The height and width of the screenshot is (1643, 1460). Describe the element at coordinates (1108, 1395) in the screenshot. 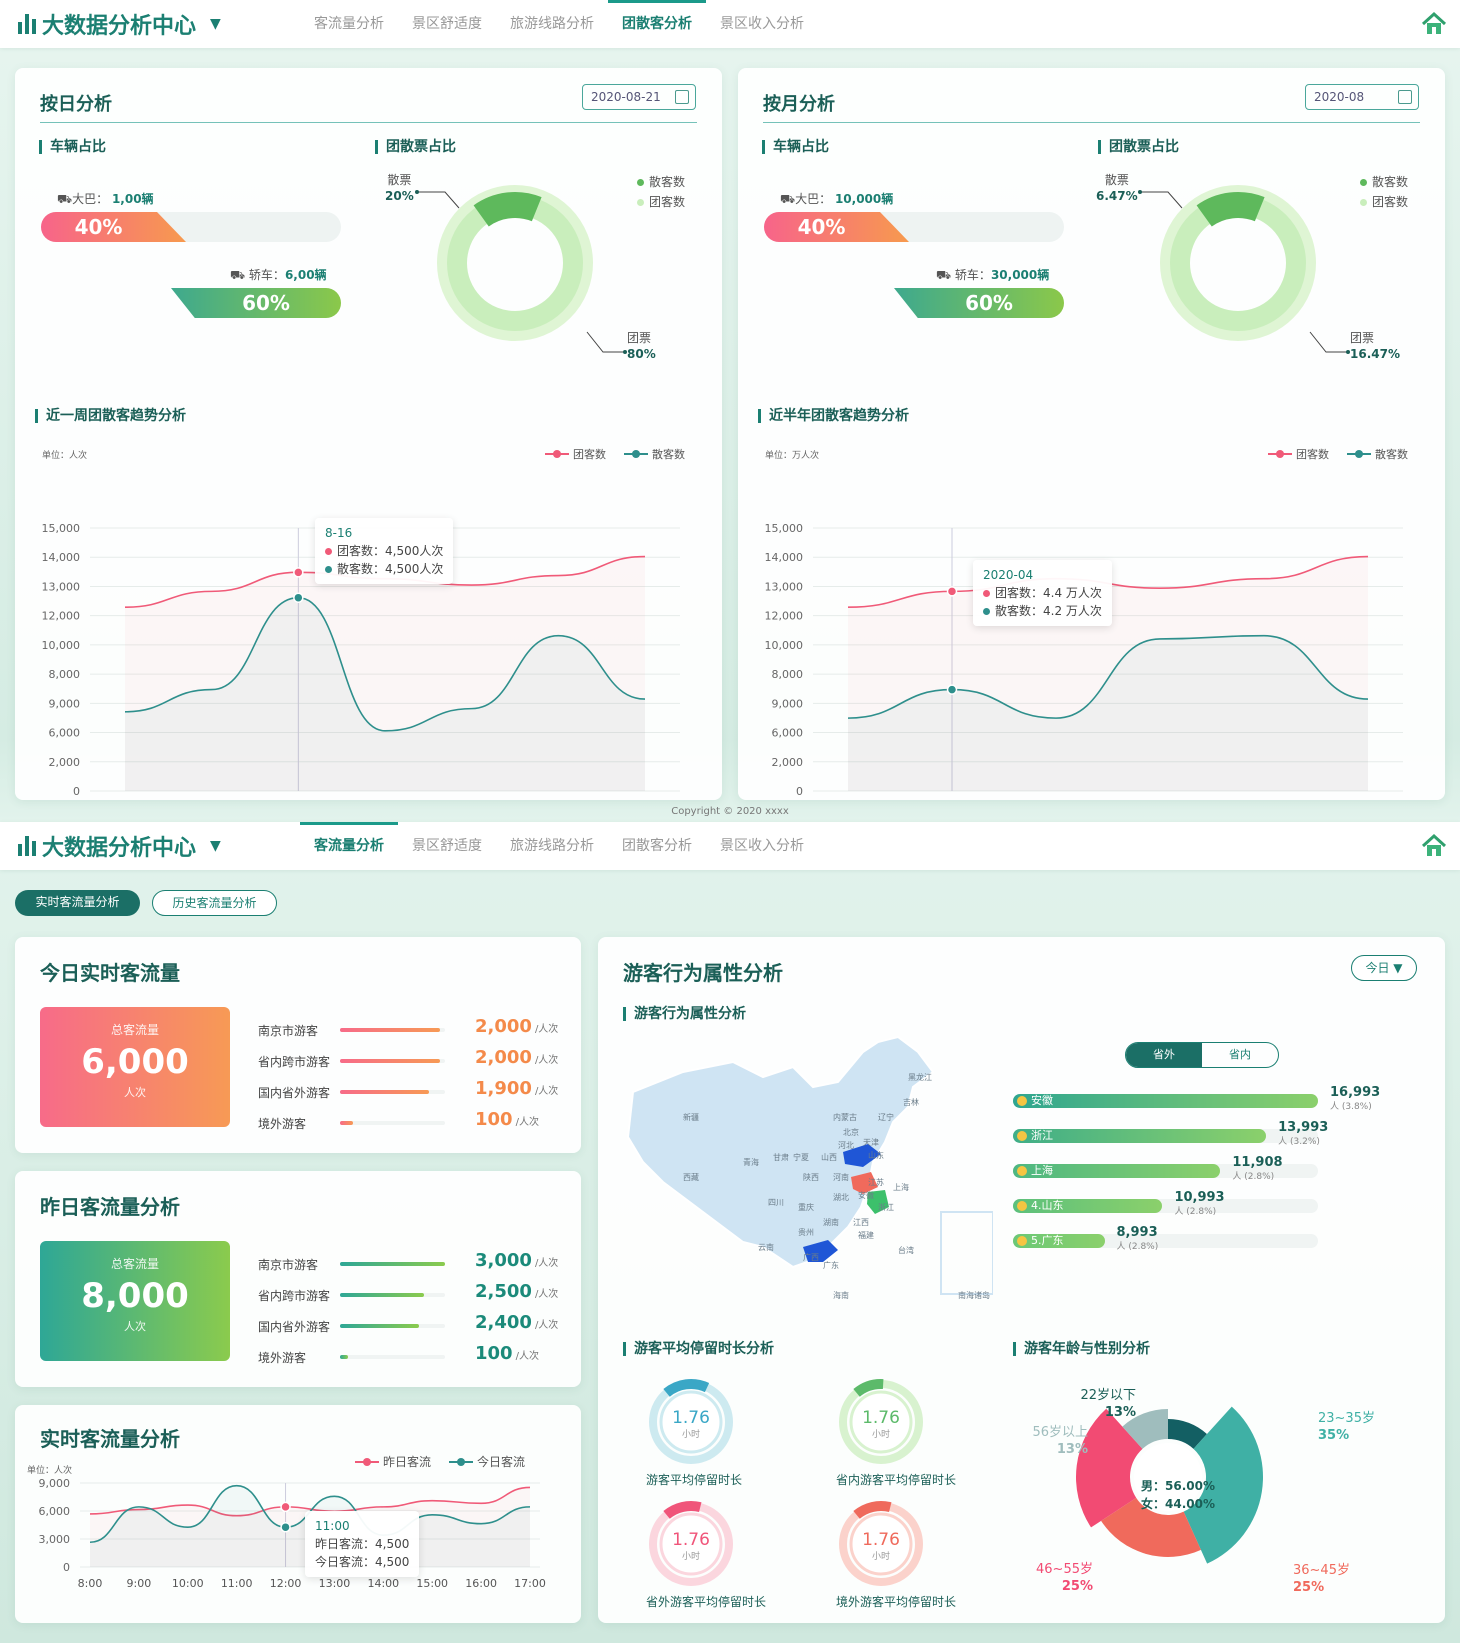

I see `age-label-name: 22岁以下` at that location.